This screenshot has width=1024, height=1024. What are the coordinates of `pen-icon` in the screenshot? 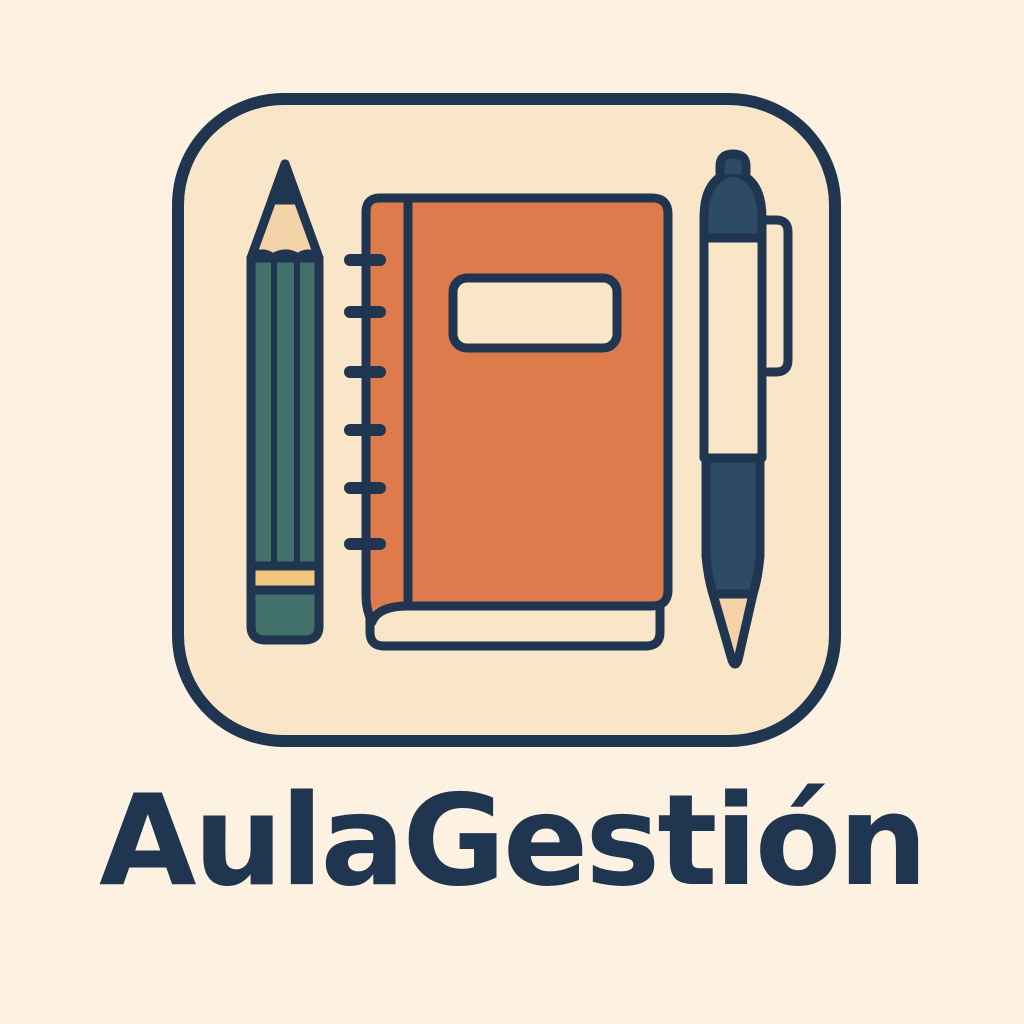 It's located at (746, 409).